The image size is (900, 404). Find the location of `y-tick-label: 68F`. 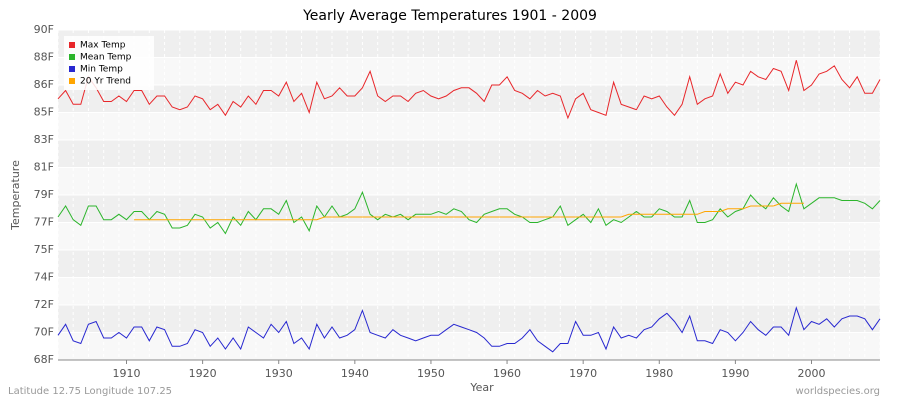

y-tick-label: 68F is located at coordinates (44, 359).